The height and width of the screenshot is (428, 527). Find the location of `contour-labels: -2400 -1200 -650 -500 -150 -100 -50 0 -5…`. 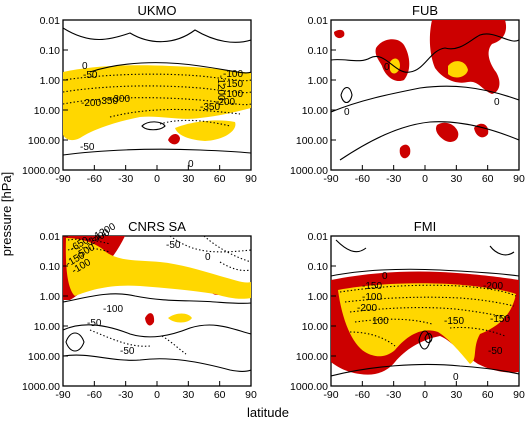

contour-labels: -2400 -1200 -650 -500 -150 -100 -50 0 -5… is located at coordinates (137, 289).